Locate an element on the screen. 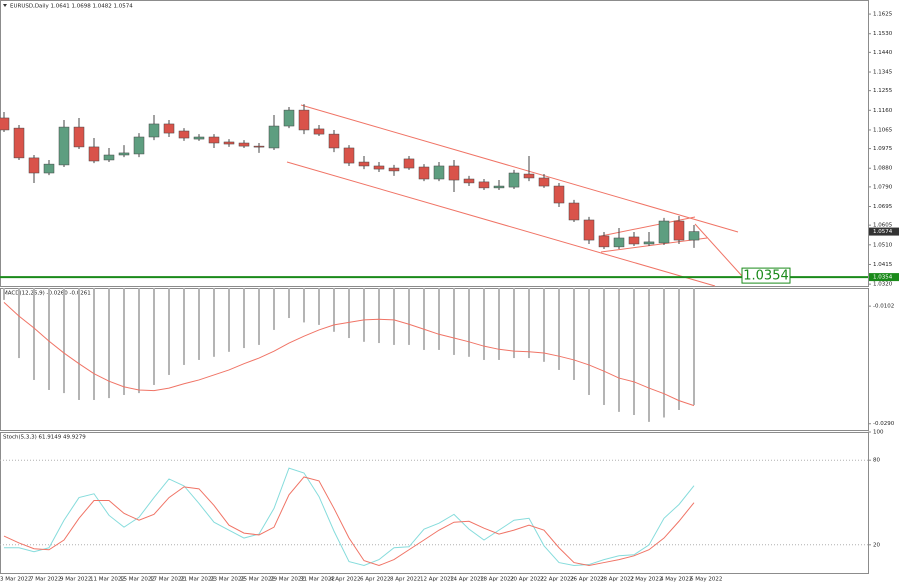 This screenshot has width=900, height=585. price-tag is located at coordinates (884, 231).